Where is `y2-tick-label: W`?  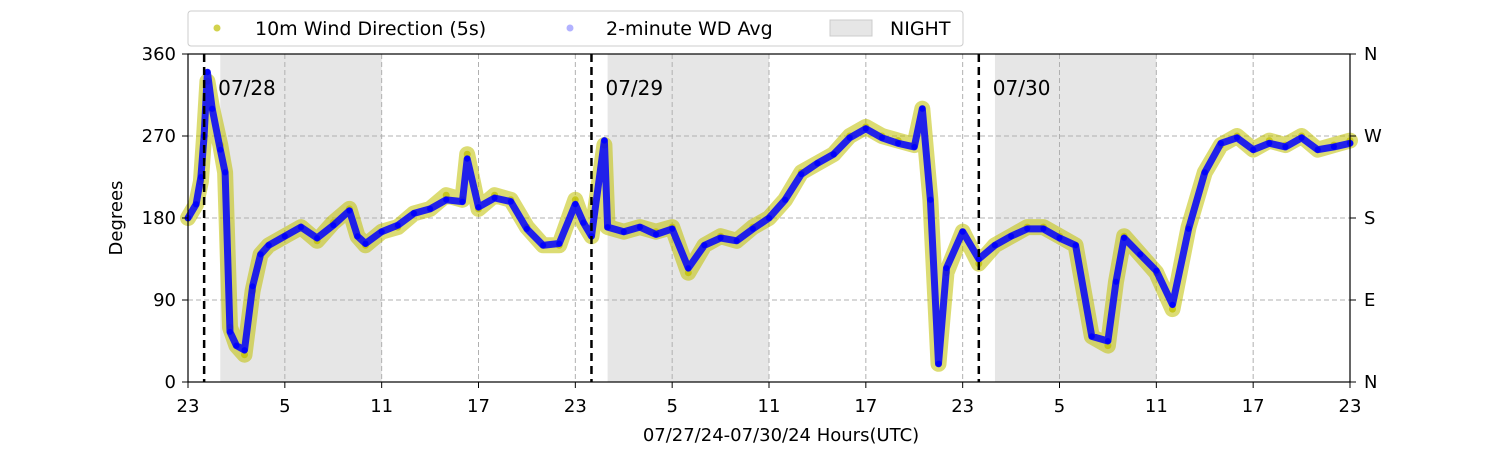
y2-tick-label: W is located at coordinates (1373, 136).